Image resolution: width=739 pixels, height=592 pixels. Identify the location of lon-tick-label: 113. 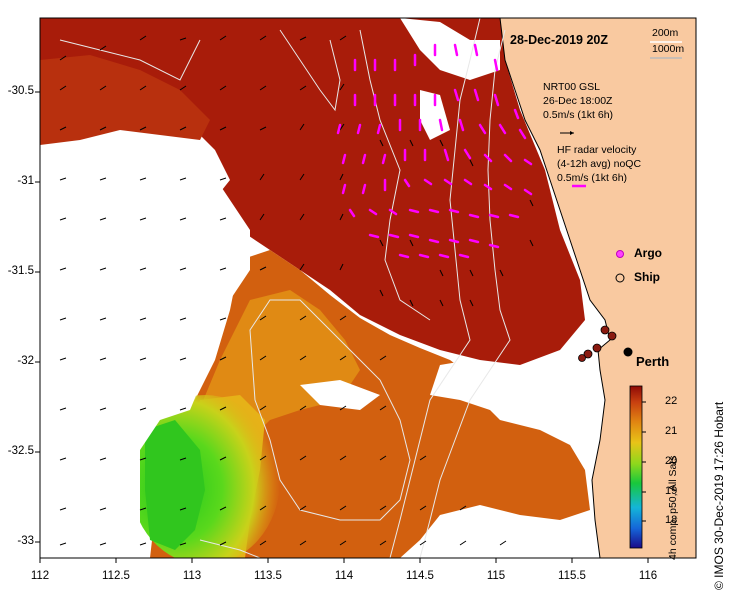
(192, 576).